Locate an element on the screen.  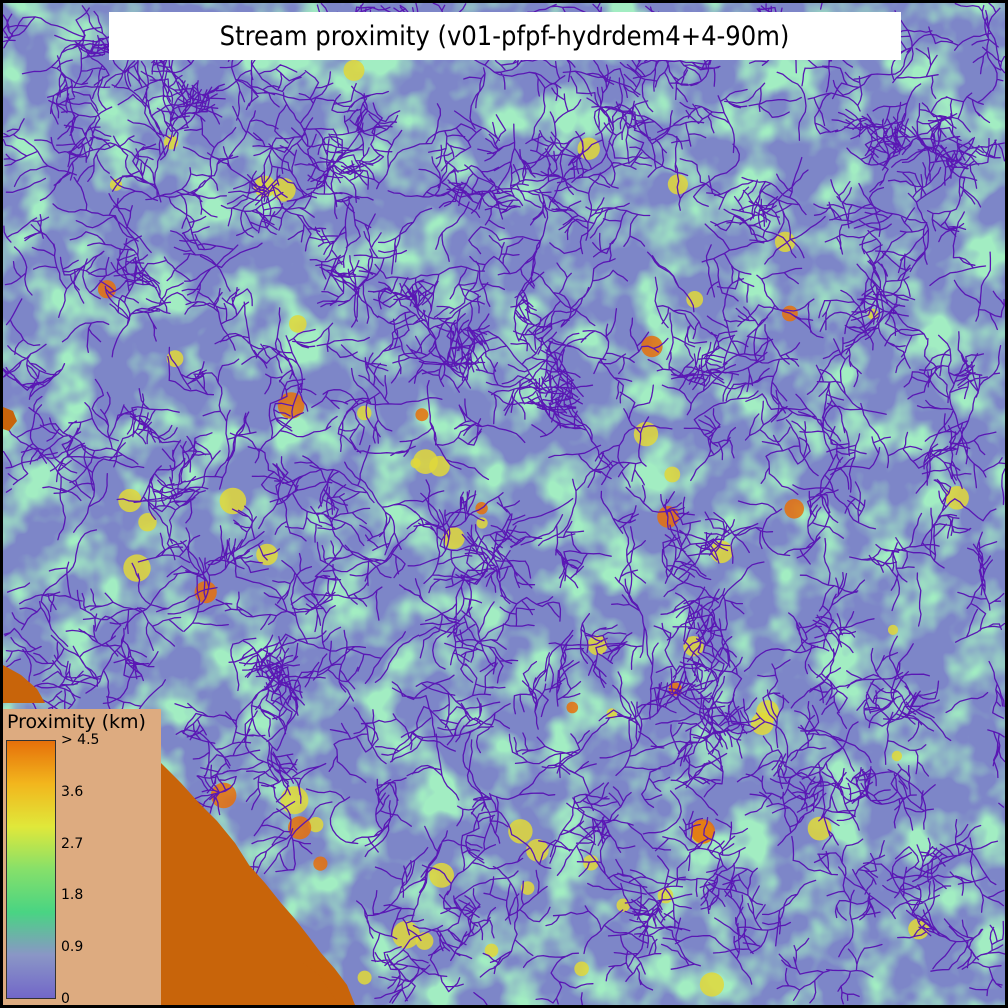
legend-tick-label: 1.8 is located at coordinates (72, 895).